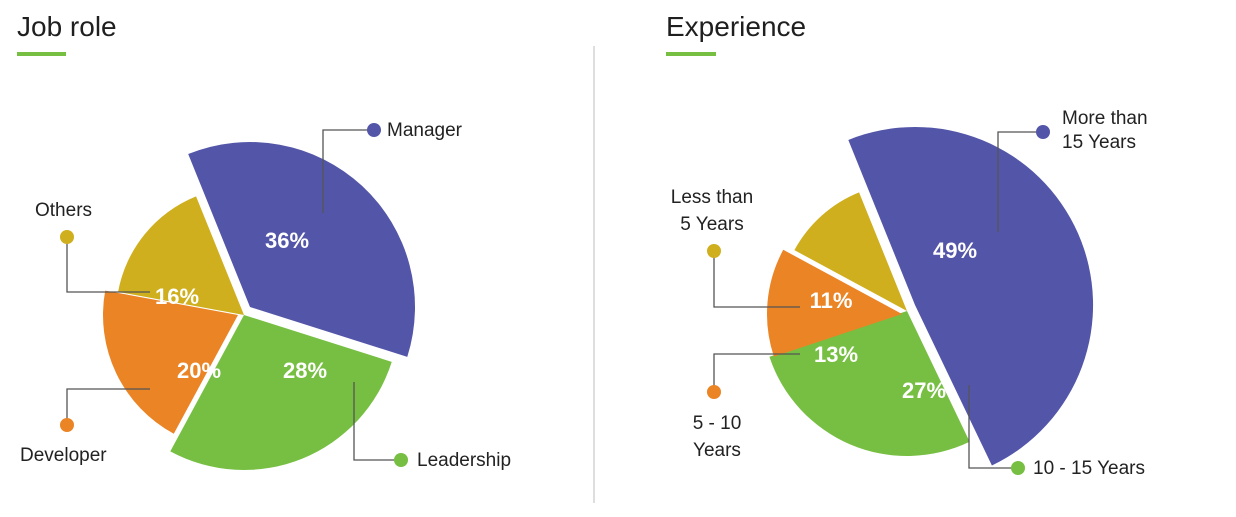  I want to click on slice-10-15-years, so click(869, 384).